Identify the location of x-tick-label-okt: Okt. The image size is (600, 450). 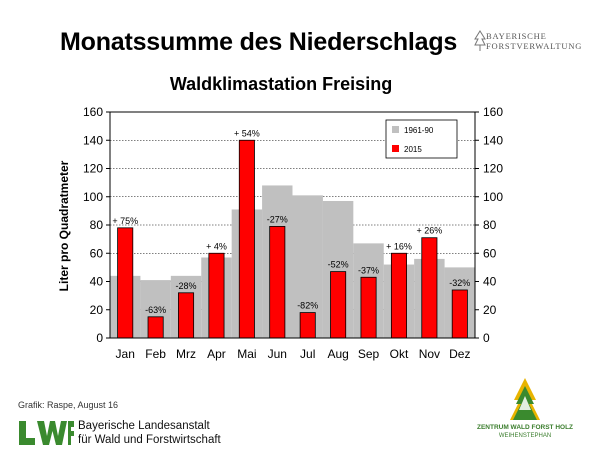
(399, 354).